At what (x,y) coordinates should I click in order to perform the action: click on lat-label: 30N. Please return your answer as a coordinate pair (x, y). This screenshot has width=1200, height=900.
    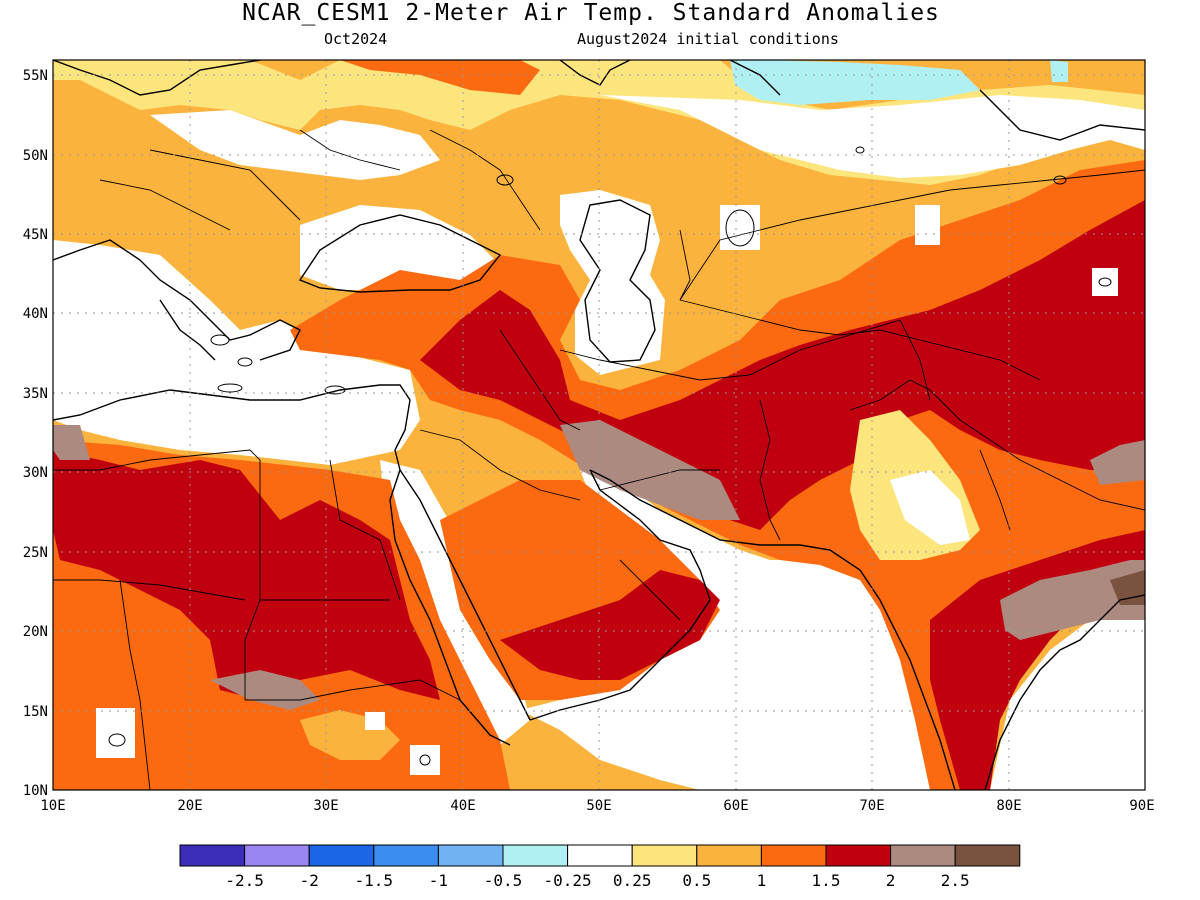
    Looking at the image, I should click on (35, 473).